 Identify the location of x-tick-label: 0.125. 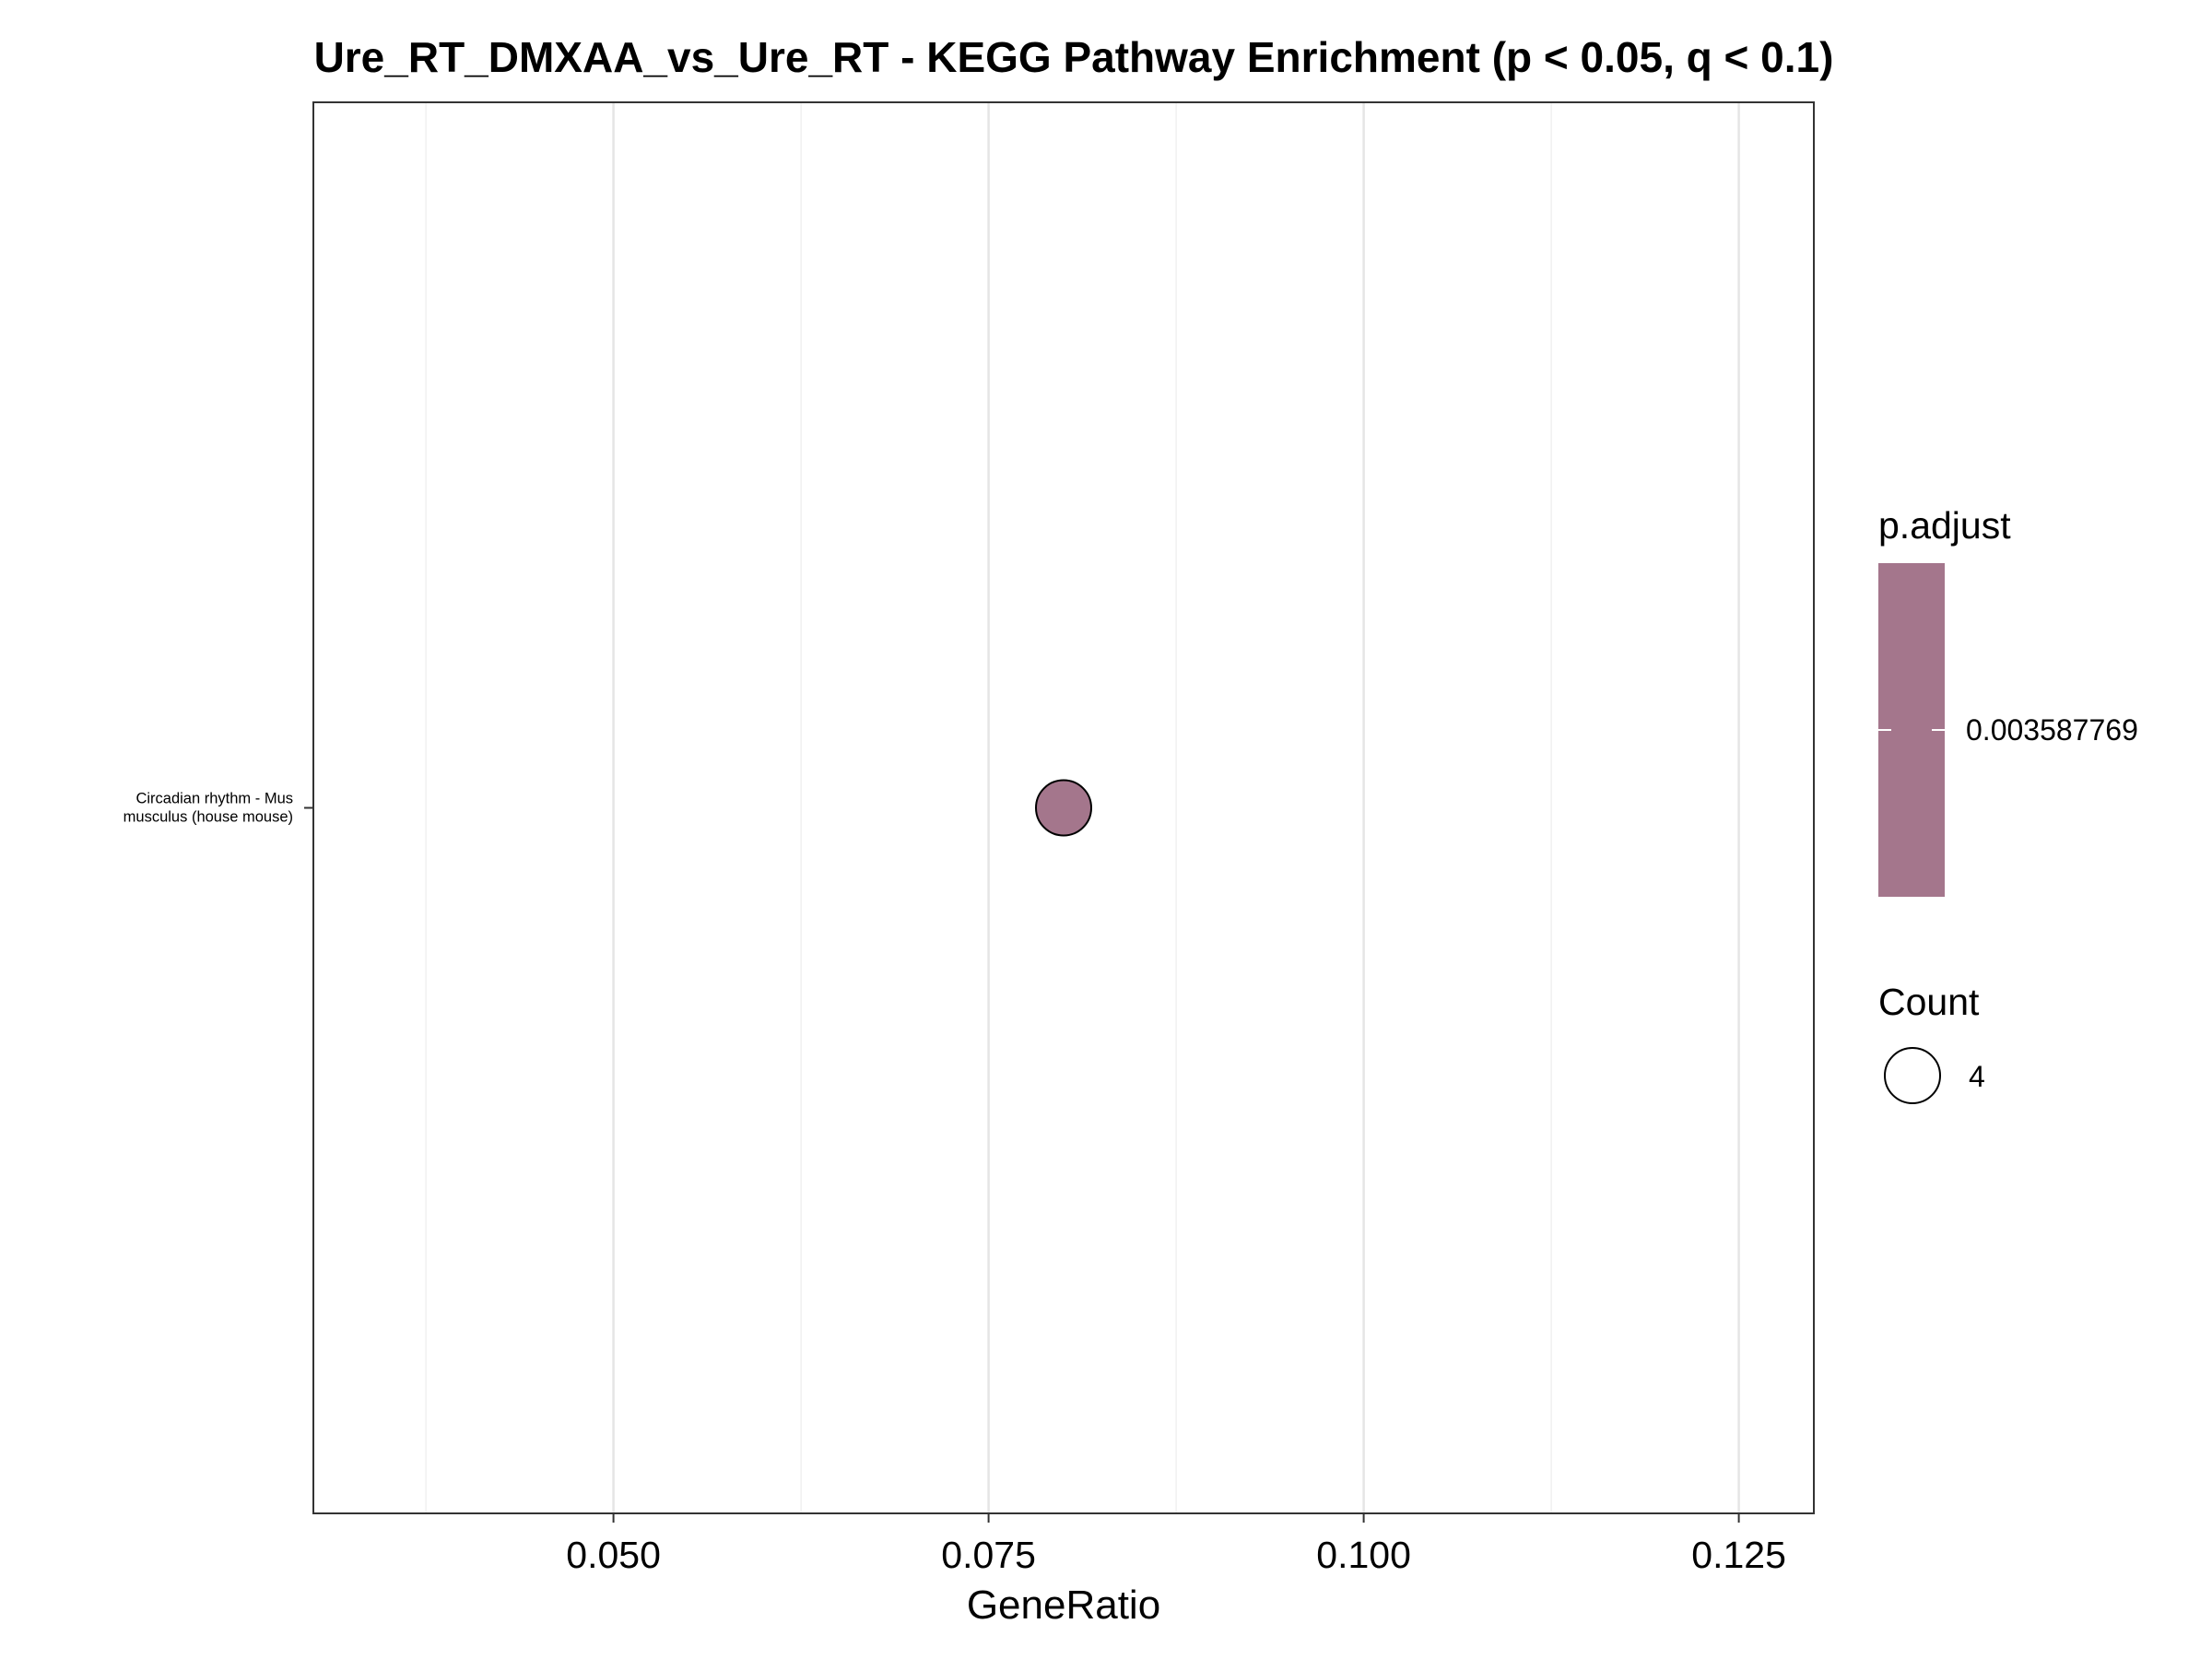
(1738, 1555).